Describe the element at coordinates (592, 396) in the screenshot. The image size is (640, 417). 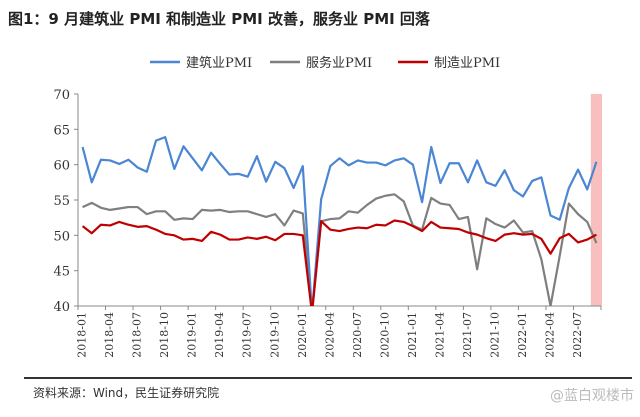
I see `watermark: @蓝白观楼市` at that location.